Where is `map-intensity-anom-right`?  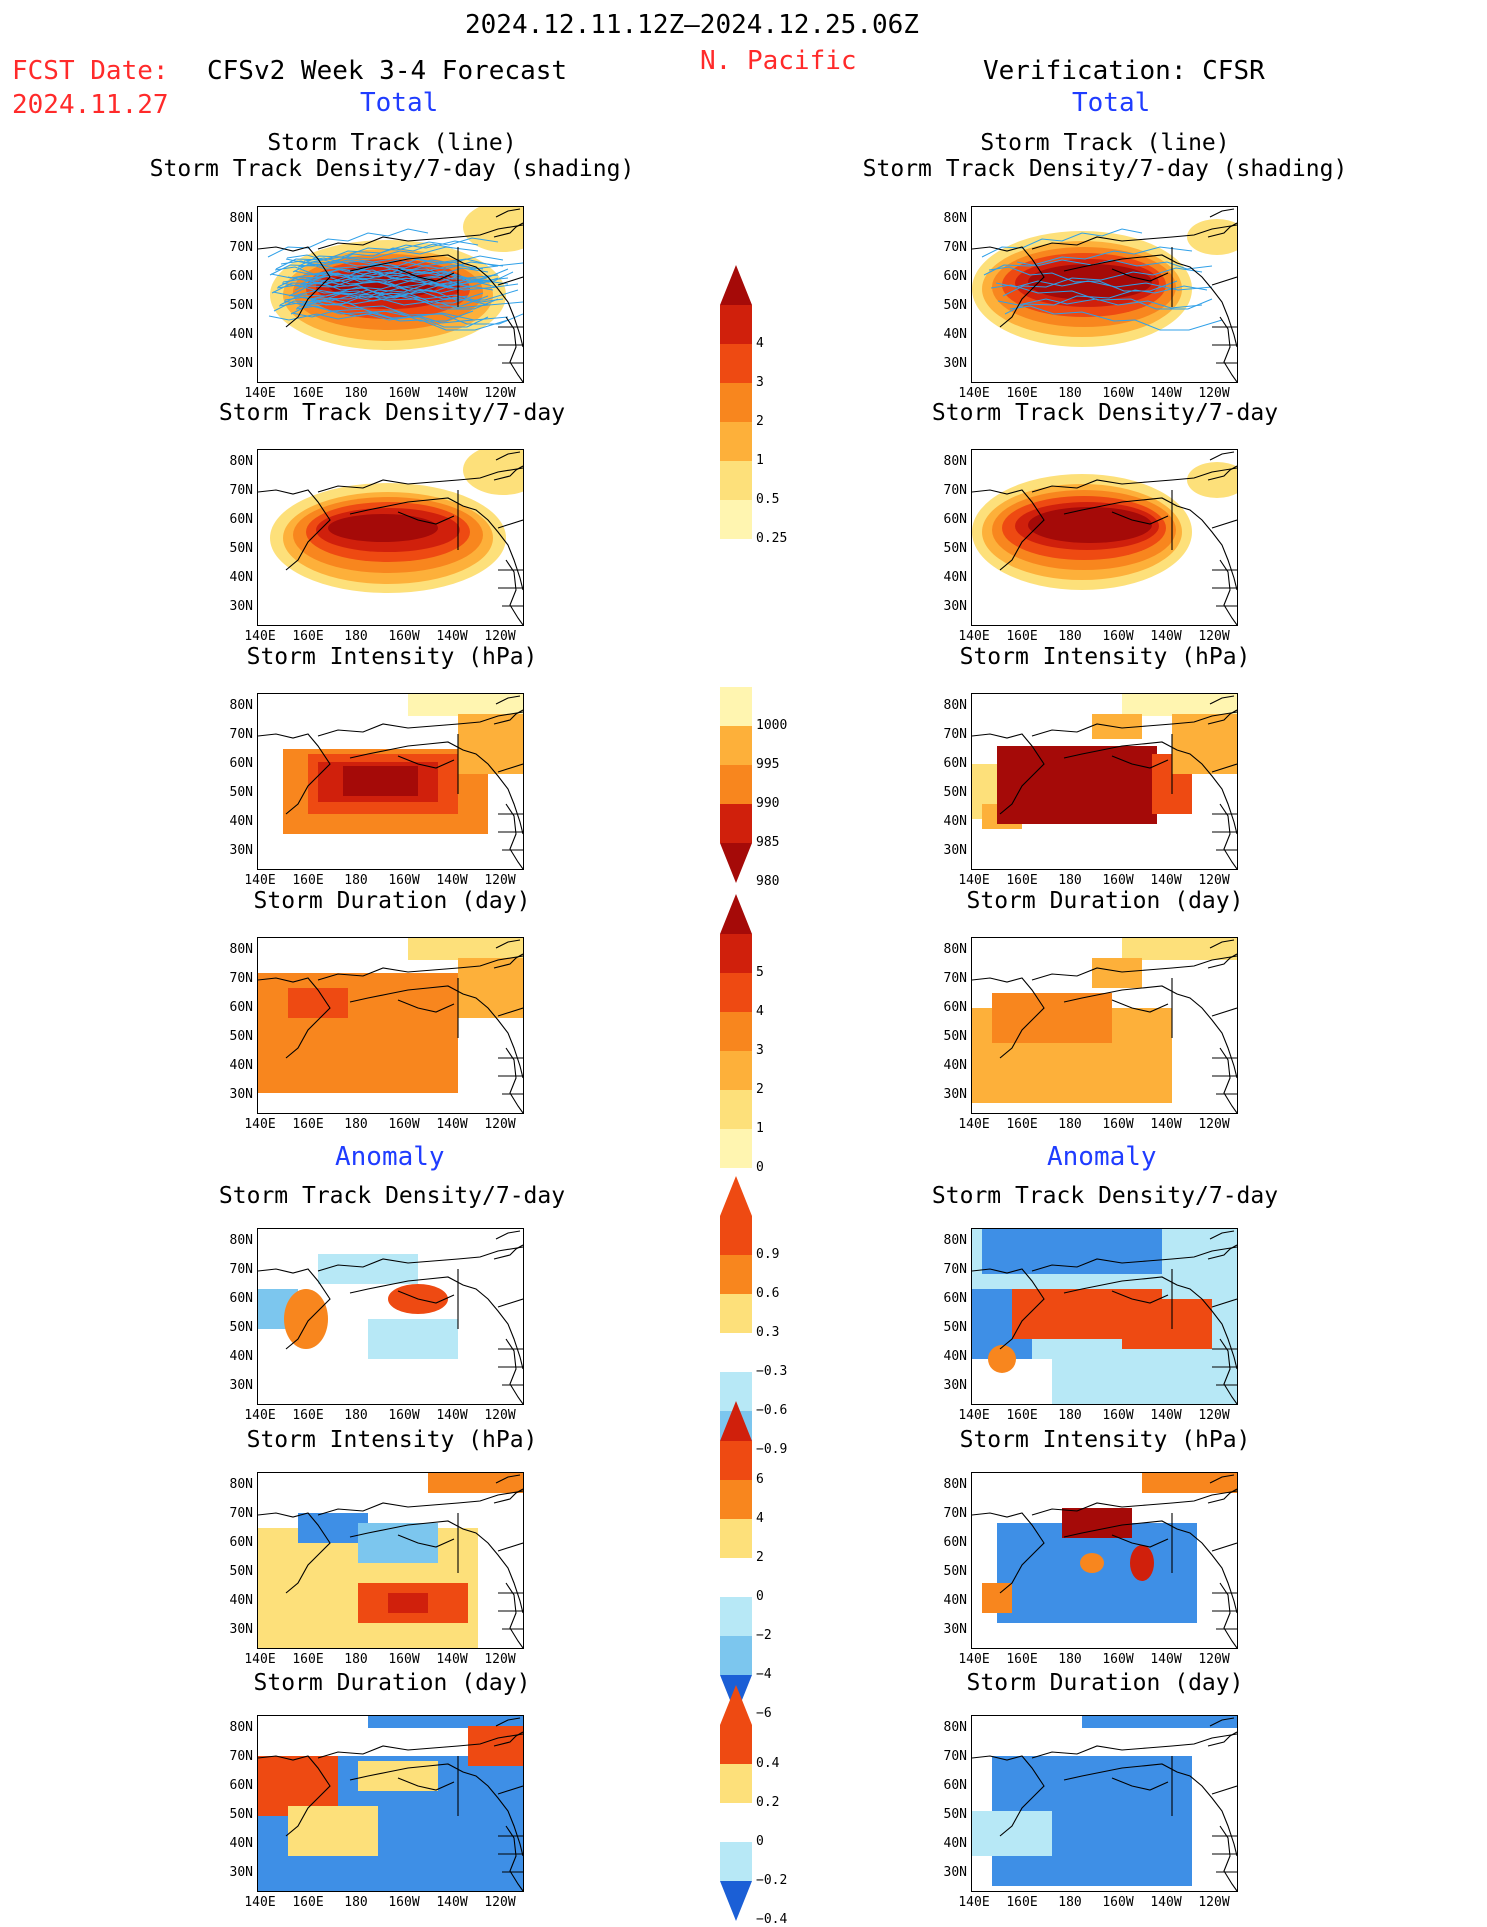 map-intensity-anom-right is located at coordinates (1104, 1560).